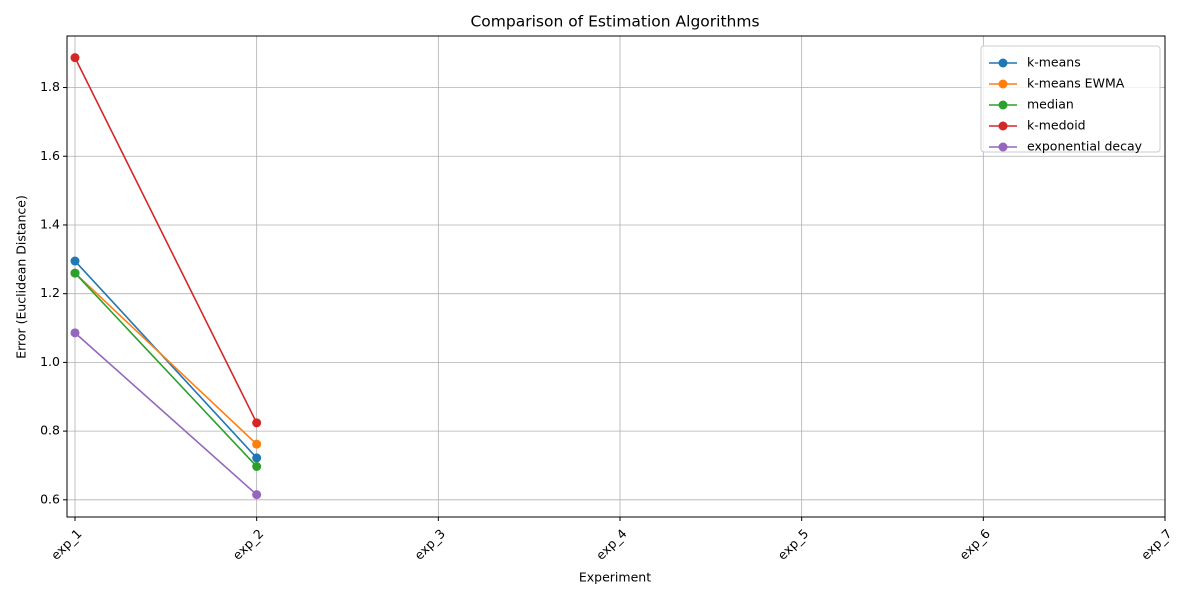 The image size is (1200, 600). What do you see at coordinates (248, 544) in the screenshot?
I see `x-tick-label: exp_2` at bounding box center [248, 544].